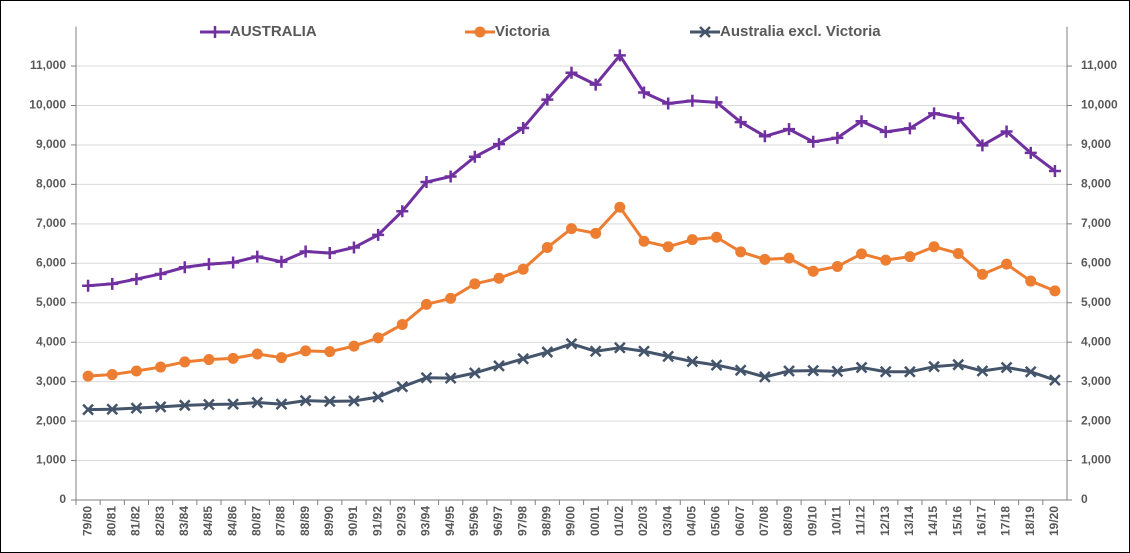 The image size is (1130, 553). What do you see at coordinates (692, 521) in the screenshot?
I see `x-tick-label: 04/05` at bounding box center [692, 521].